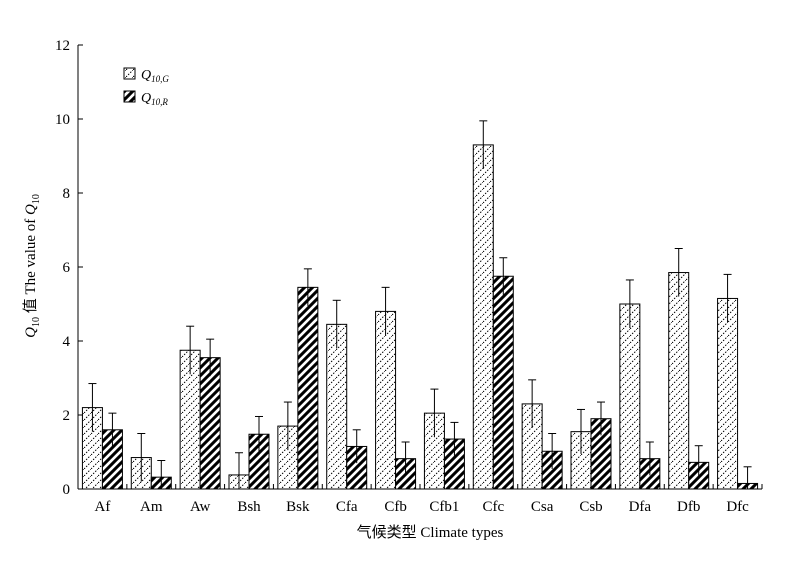 The height and width of the screenshot is (577, 800). What do you see at coordinates (493, 507) in the screenshot?
I see `x-tick-label: Cfc` at bounding box center [493, 507].